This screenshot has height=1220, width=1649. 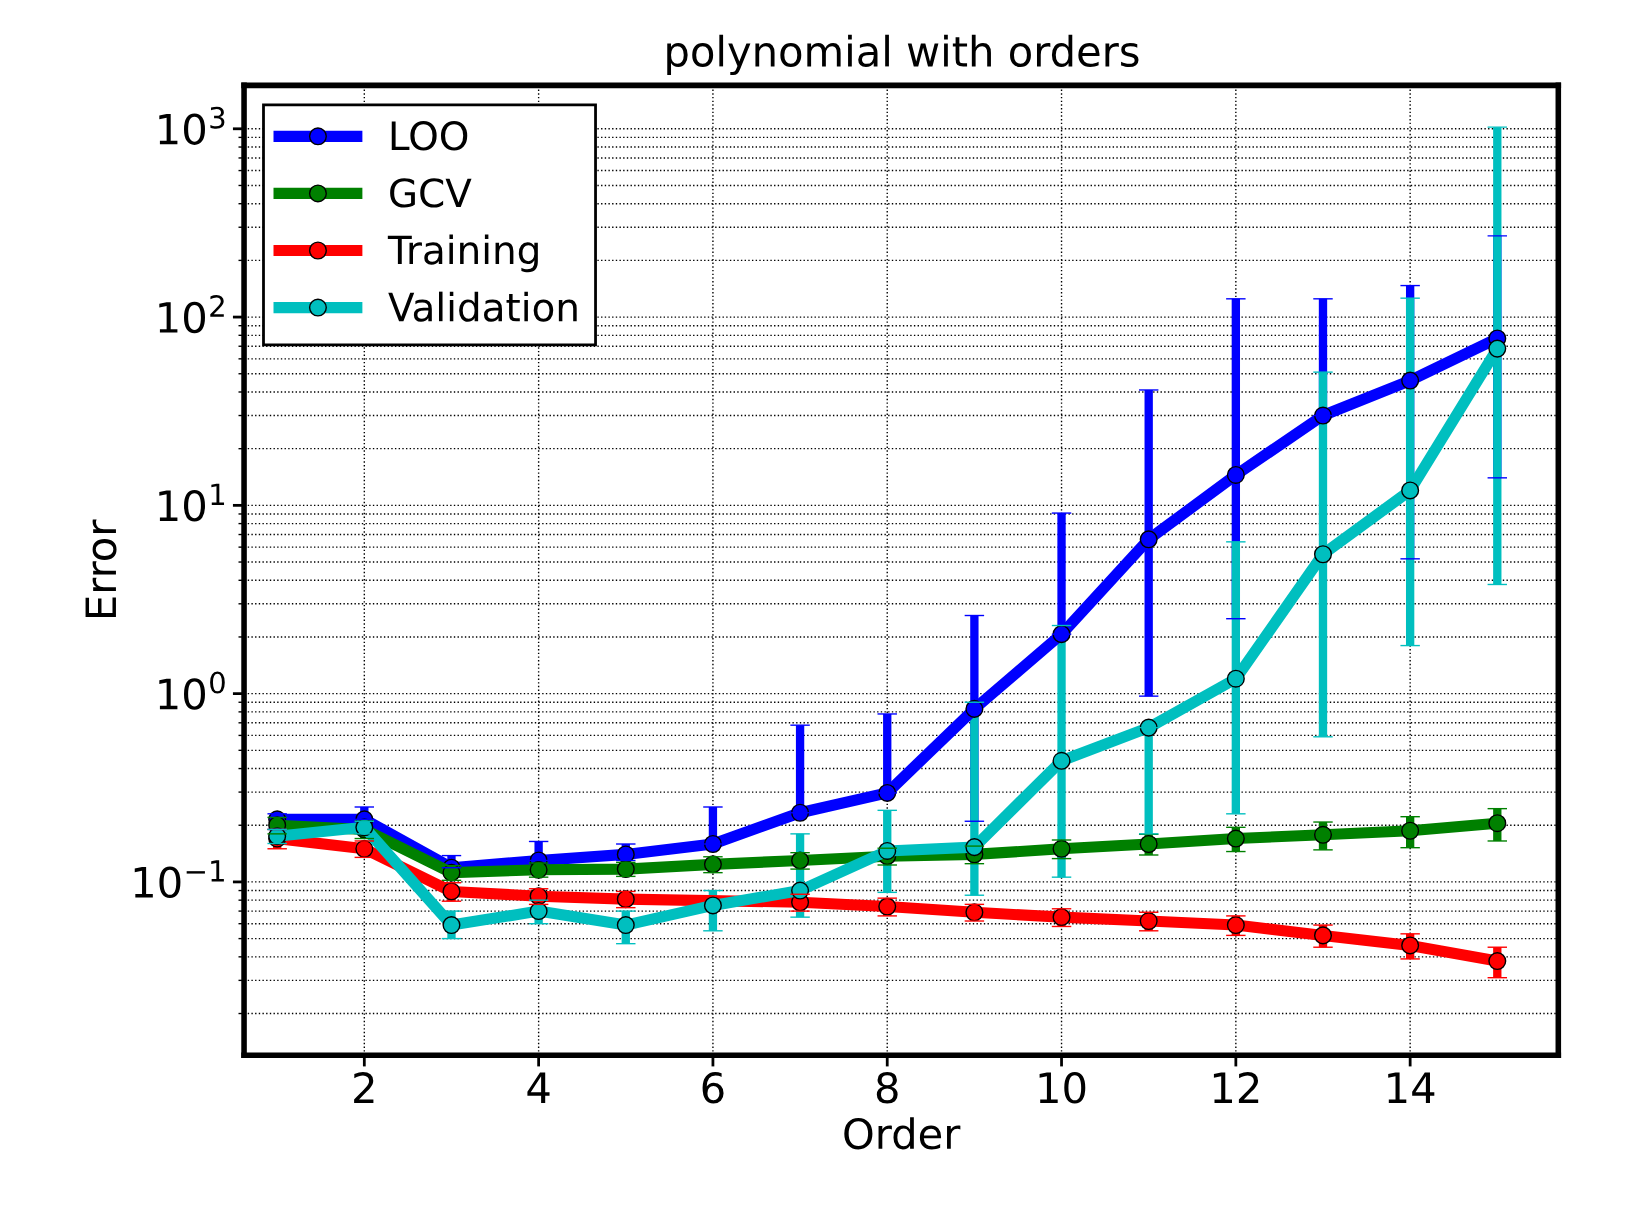 I want to click on x-tick-label: 4, so click(x=538, y=1087).